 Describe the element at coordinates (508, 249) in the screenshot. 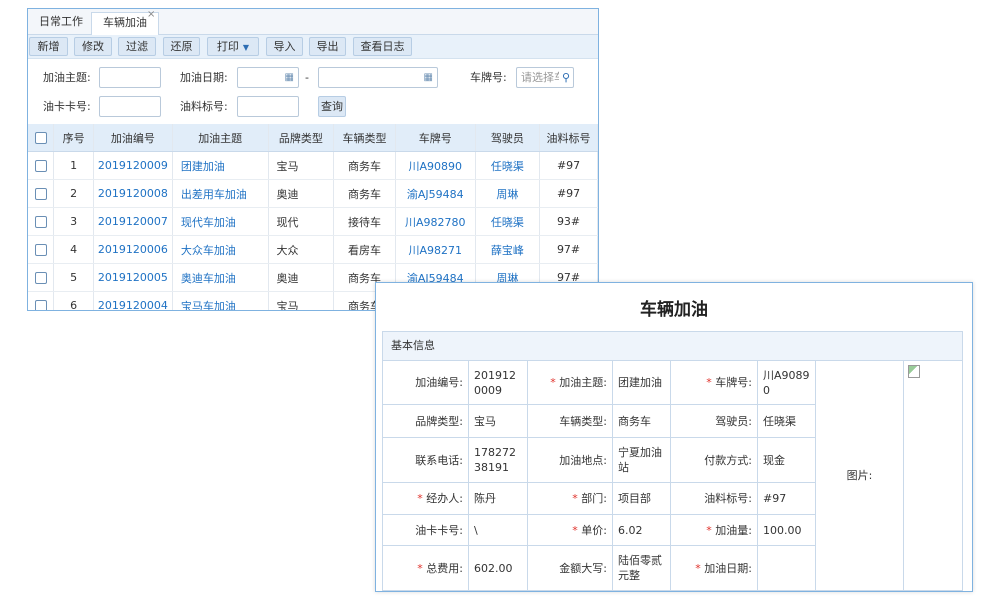

I see `table-cell: 薛宝峰` at that location.